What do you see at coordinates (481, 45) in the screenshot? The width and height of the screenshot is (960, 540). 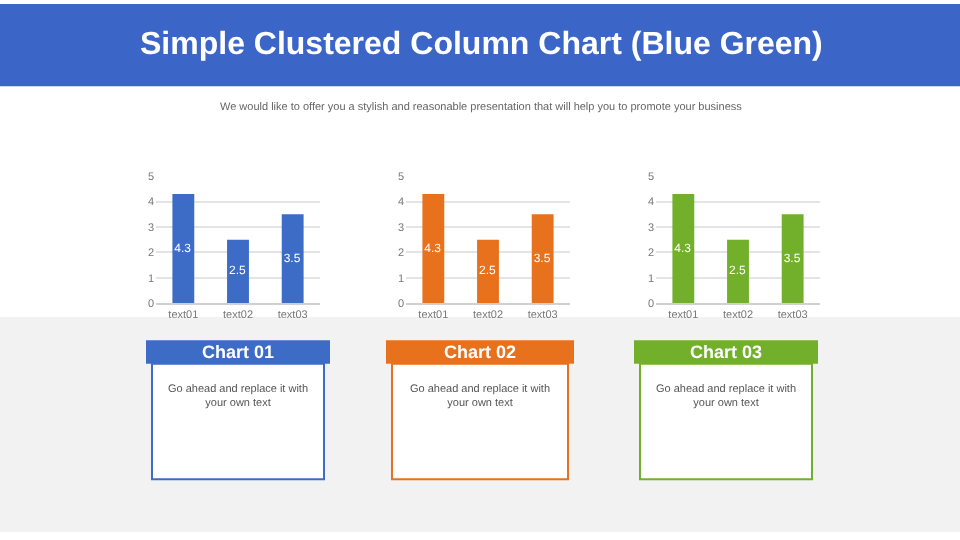 I see `text: Simple Clustered Column Chart (Blue Green)` at bounding box center [481, 45].